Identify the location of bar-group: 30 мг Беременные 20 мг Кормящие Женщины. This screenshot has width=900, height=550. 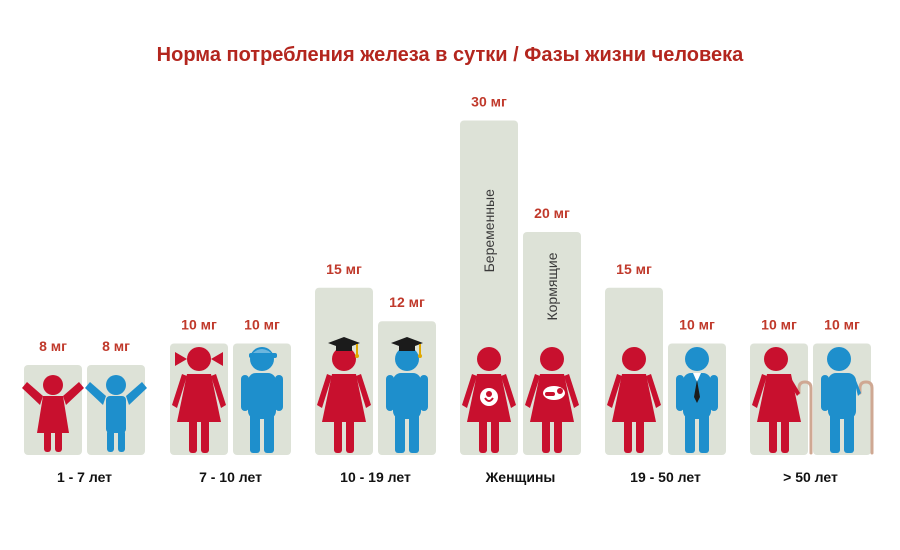
(520, 289).